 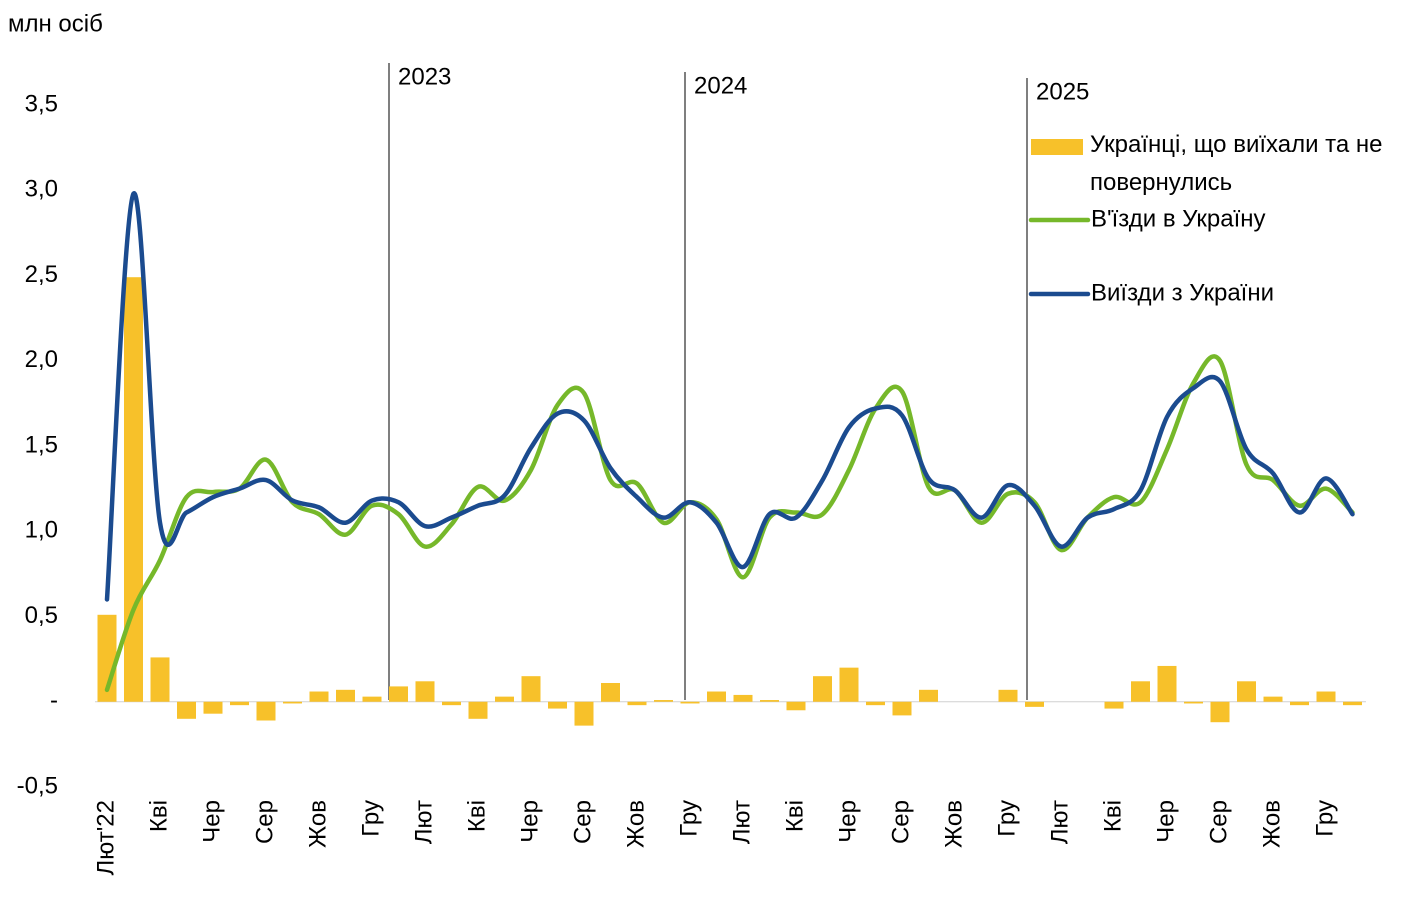 What do you see at coordinates (1062, 91) in the screenshot?
I see `year-label: 2025` at bounding box center [1062, 91].